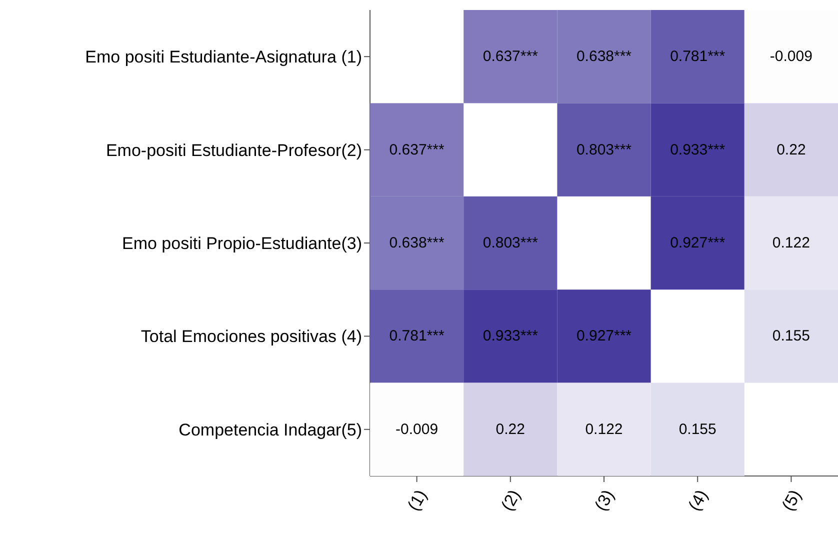 This screenshot has height=538, width=838. What do you see at coordinates (234, 150) in the screenshot?
I see `y-tick-label: Emo-positi Estudiante-Profesor(2)` at bounding box center [234, 150].